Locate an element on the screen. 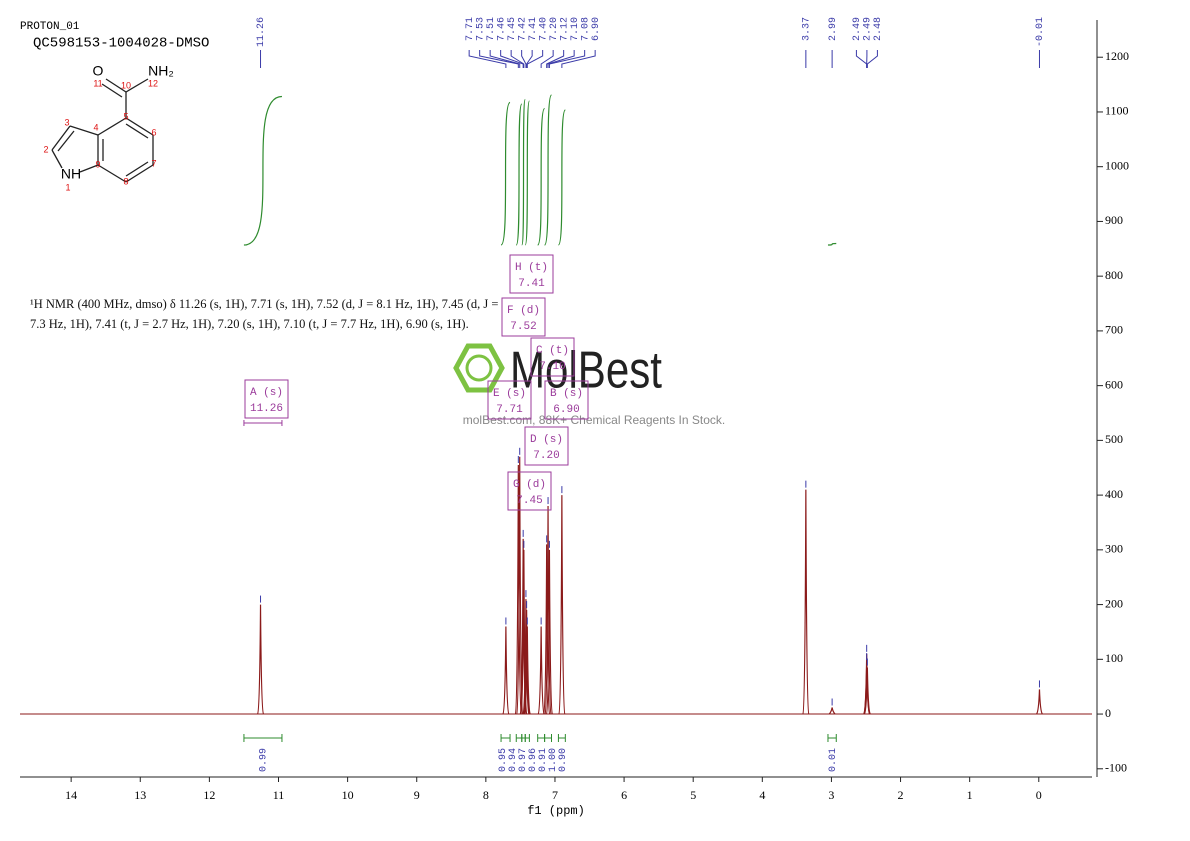 The width and height of the screenshot is (1190, 841). peak-label: 6.90 is located at coordinates (596, 29).